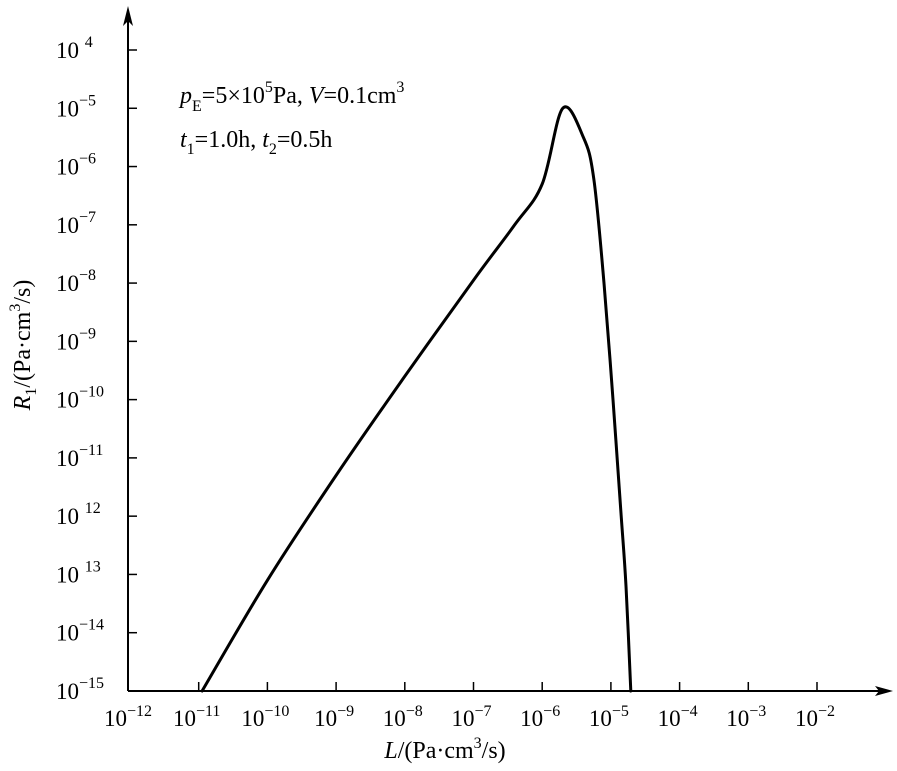 The width and height of the screenshot is (897, 771). I want to click on x-tick-label: 10⁻⁸, so click(403, 717).